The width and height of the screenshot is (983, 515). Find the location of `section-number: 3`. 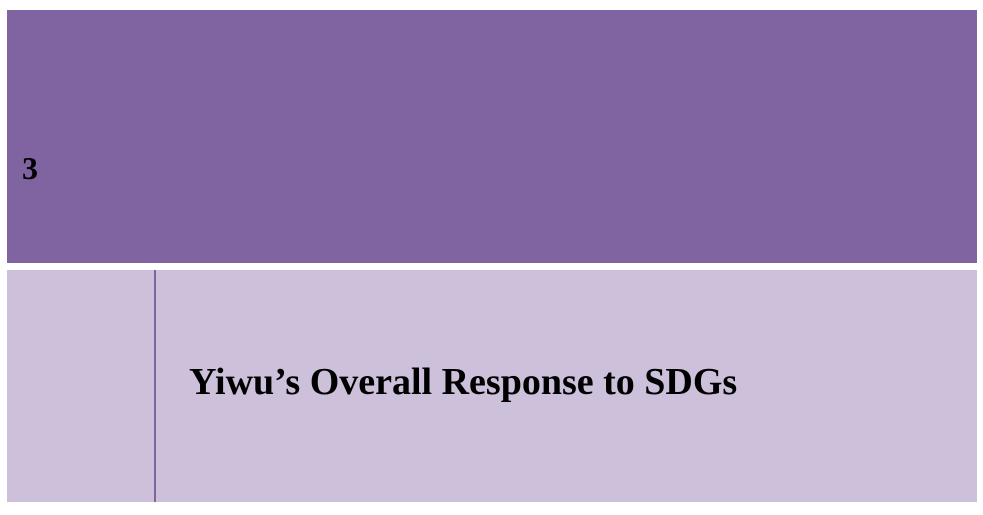

section-number: 3 is located at coordinates (30, 168).